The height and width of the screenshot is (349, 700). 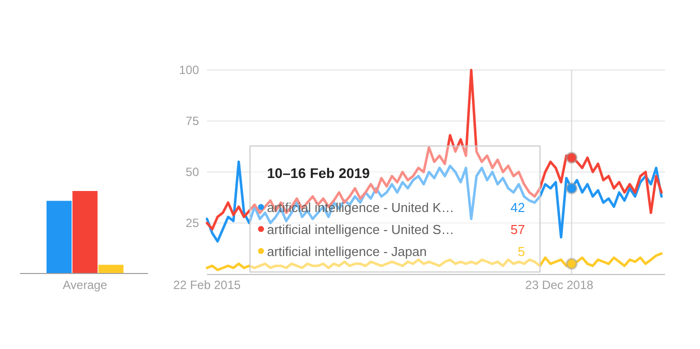 What do you see at coordinates (347, 251) in the screenshot?
I see `legend-label: artificial intelligence - Japan` at bounding box center [347, 251].